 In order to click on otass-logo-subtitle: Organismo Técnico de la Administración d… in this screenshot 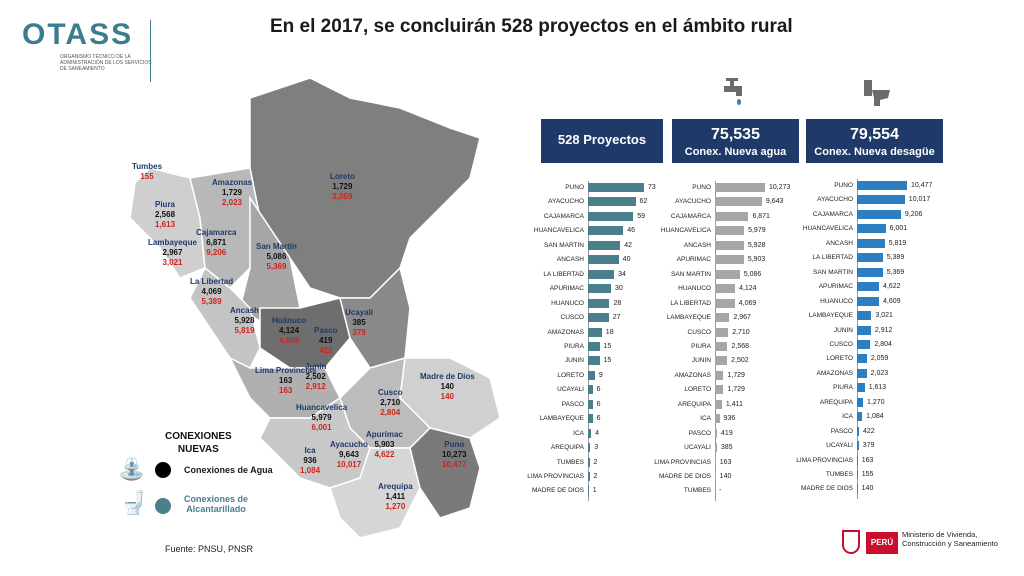, I will do `click(106, 63)`.